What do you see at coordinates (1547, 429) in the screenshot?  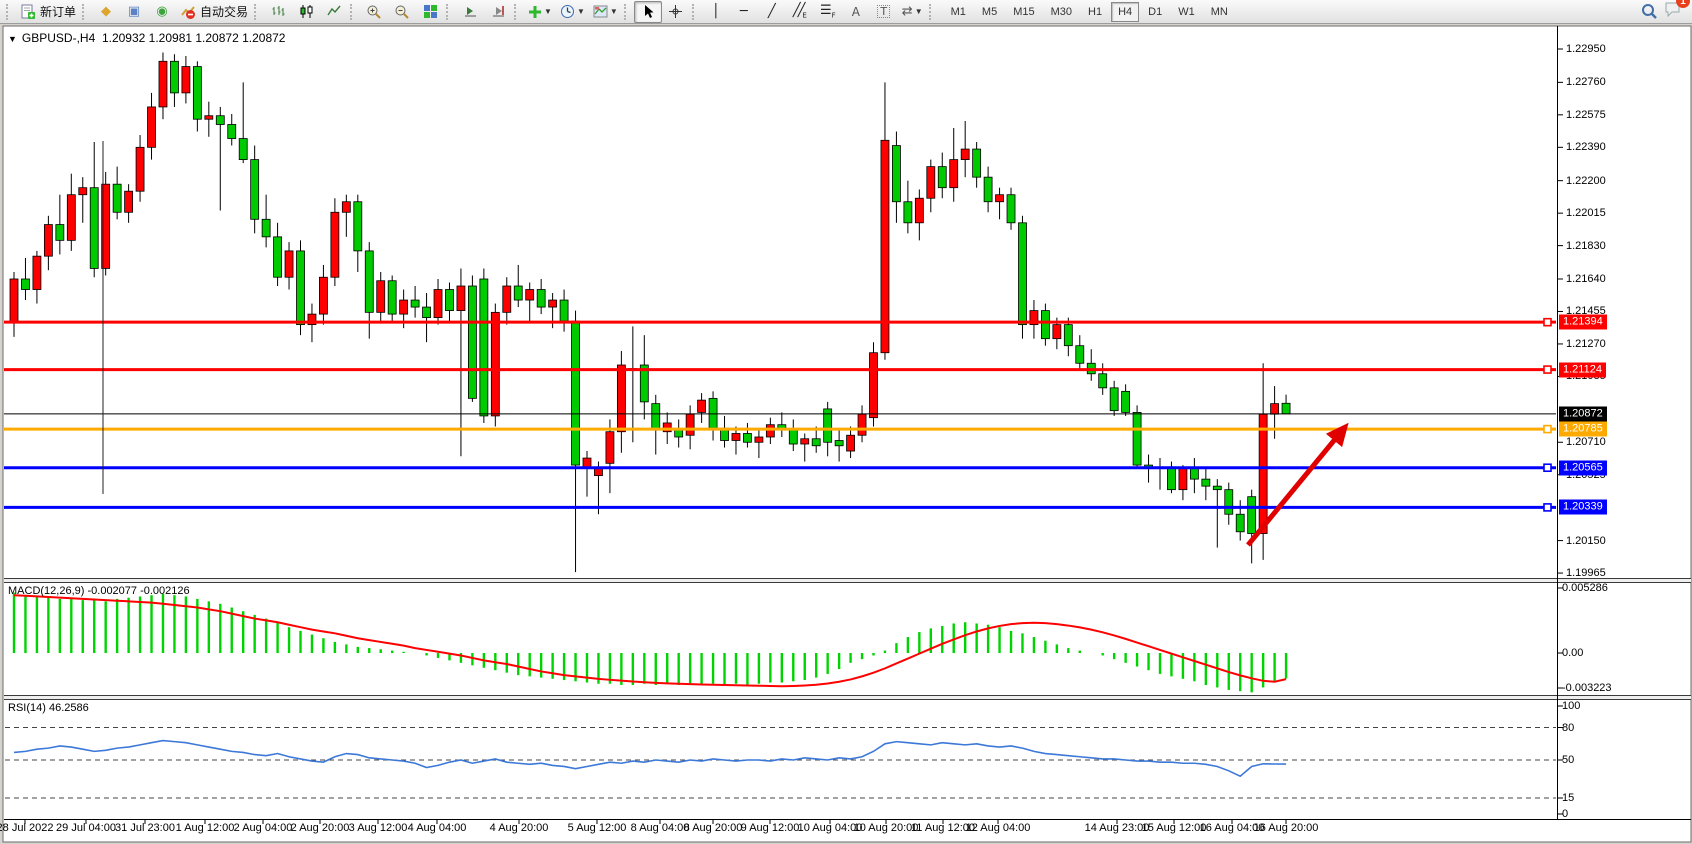 I see `hline-handle` at bounding box center [1547, 429].